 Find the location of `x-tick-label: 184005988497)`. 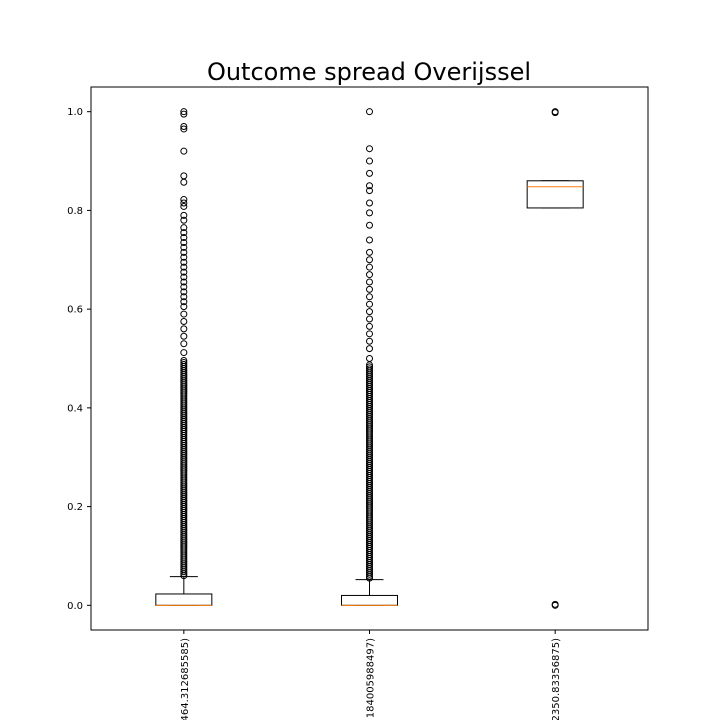

x-tick-label: 184005988497) is located at coordinates (371, 678).